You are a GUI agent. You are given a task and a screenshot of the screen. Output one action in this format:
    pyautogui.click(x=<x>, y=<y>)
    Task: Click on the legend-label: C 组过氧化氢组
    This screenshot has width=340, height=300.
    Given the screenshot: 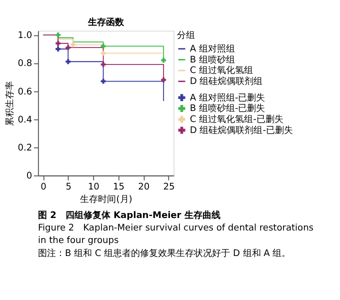 What is the action you would take?
    pyautogui.click(x=222, y=70)
    